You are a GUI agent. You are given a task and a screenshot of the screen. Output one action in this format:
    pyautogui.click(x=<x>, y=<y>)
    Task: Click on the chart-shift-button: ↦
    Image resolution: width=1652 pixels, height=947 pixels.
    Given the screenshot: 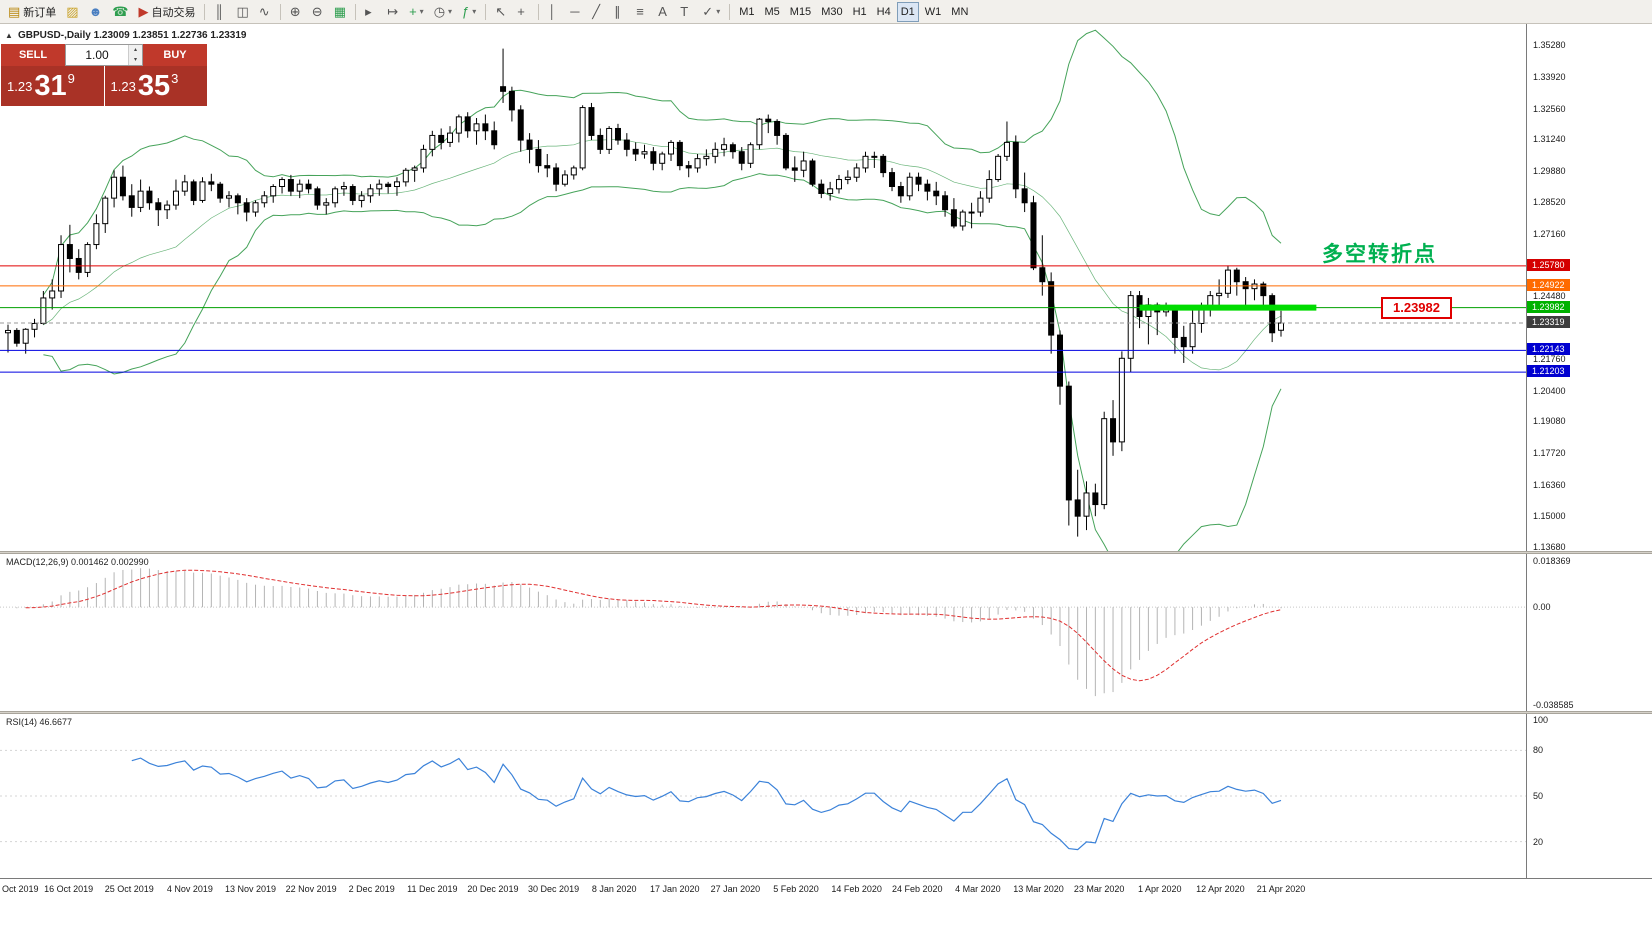 What is the action you would take?
    pyautogui.click(x=393, y=12)
    